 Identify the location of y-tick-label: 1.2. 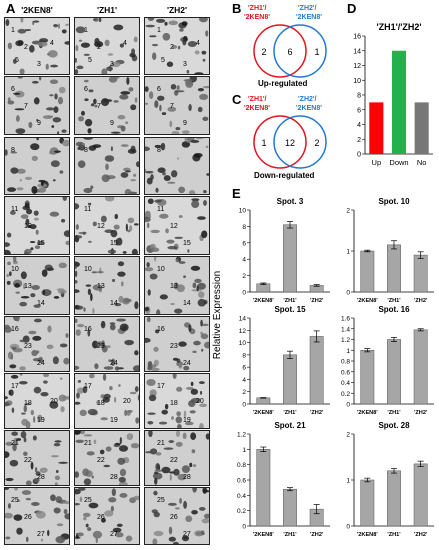
(345, 340).